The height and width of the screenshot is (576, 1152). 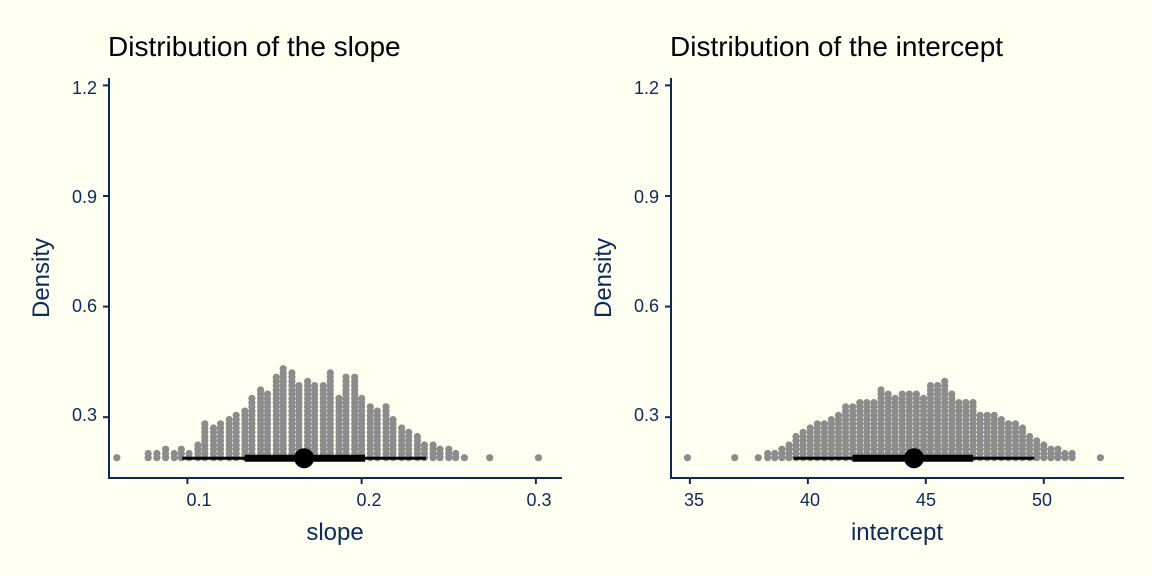 I want to click on x-axis-title: intercept, so click(x=897, y=532).